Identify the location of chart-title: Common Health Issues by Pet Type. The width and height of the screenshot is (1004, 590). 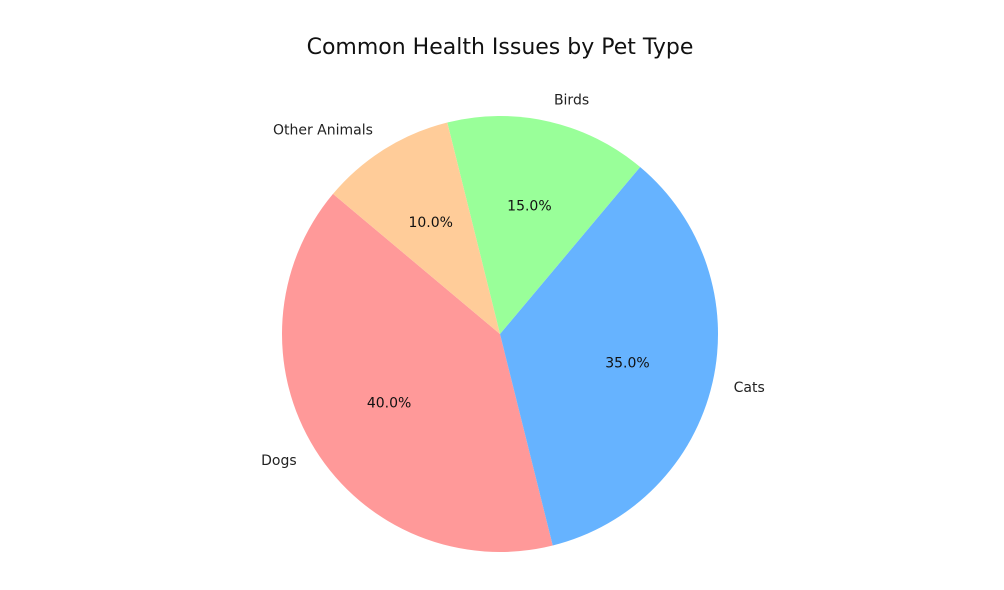
(500, 47).